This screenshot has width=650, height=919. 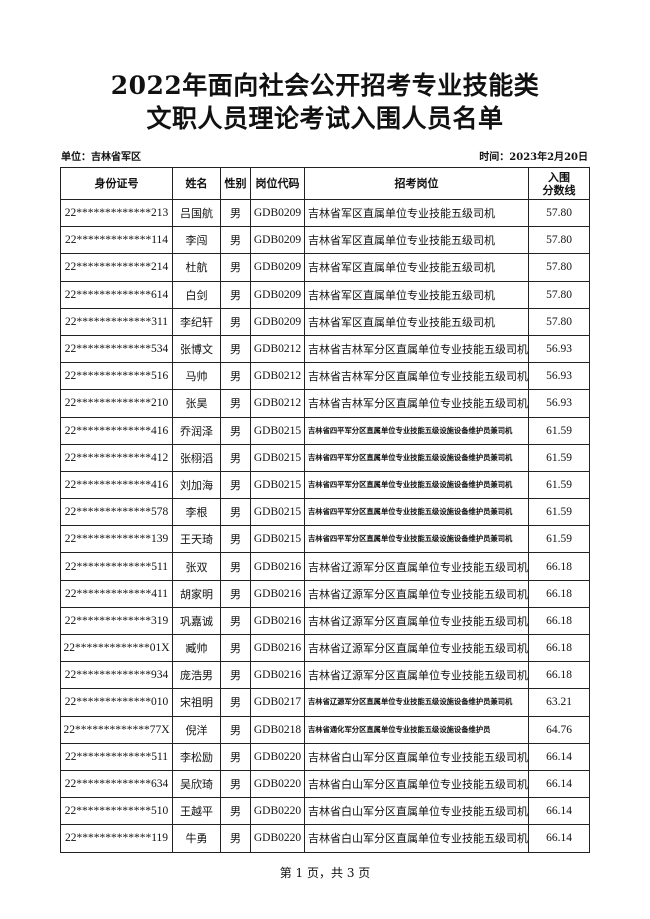 I want to click on name-cell: 王天琦, so click(x=196, y=539).